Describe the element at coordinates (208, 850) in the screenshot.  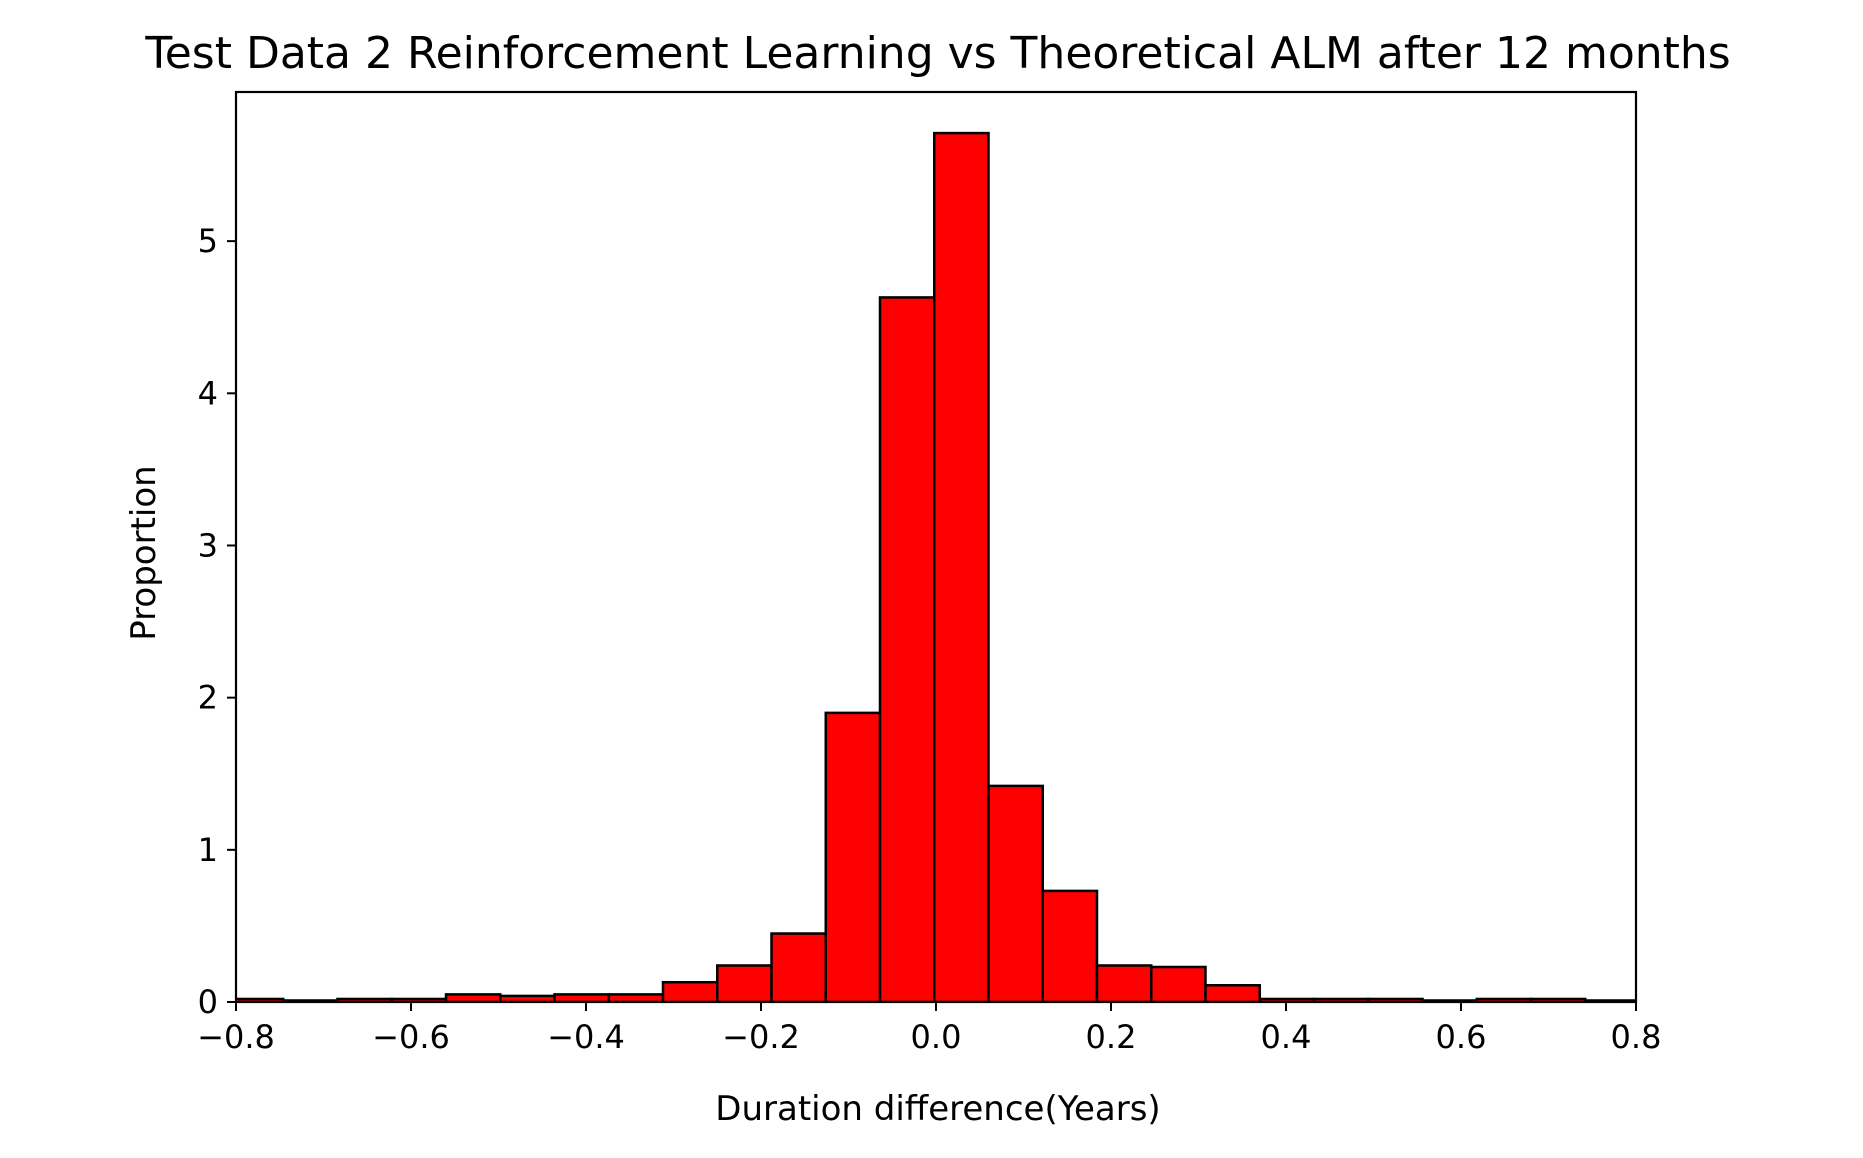
I see `y-tick-label: 1` at that location.